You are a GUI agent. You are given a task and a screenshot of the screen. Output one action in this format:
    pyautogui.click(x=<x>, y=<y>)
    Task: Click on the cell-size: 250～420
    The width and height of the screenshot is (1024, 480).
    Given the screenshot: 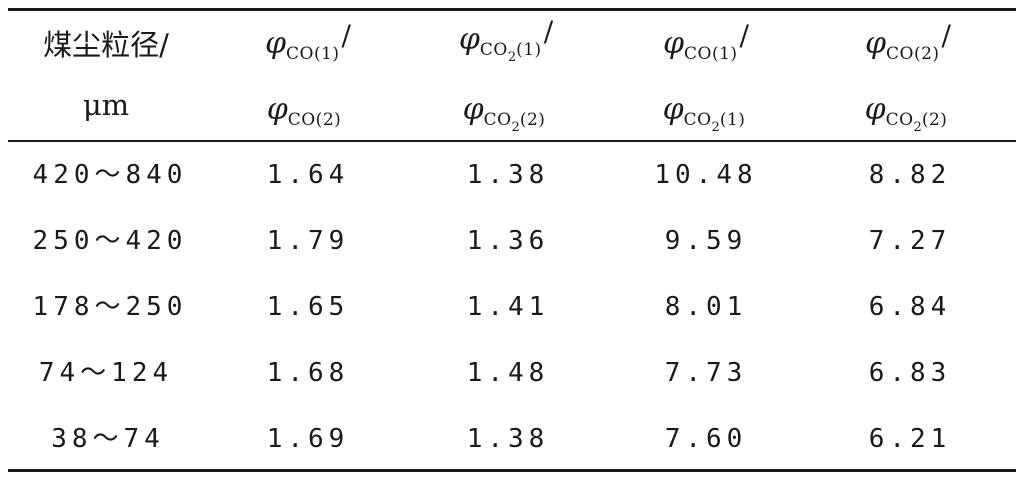 What is the action you would take?
    pyautogui.click(x=110, y=241)
    